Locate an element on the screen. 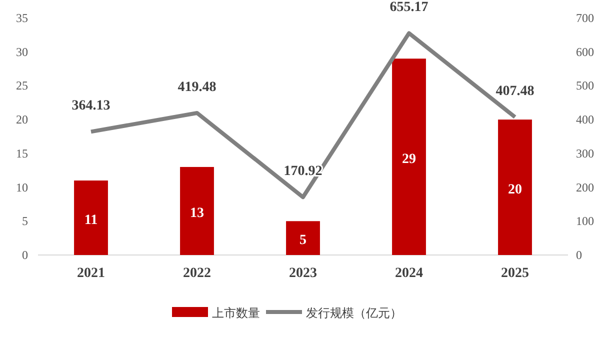  y2-tick-label: 300 is located at coordinates (585, 153).